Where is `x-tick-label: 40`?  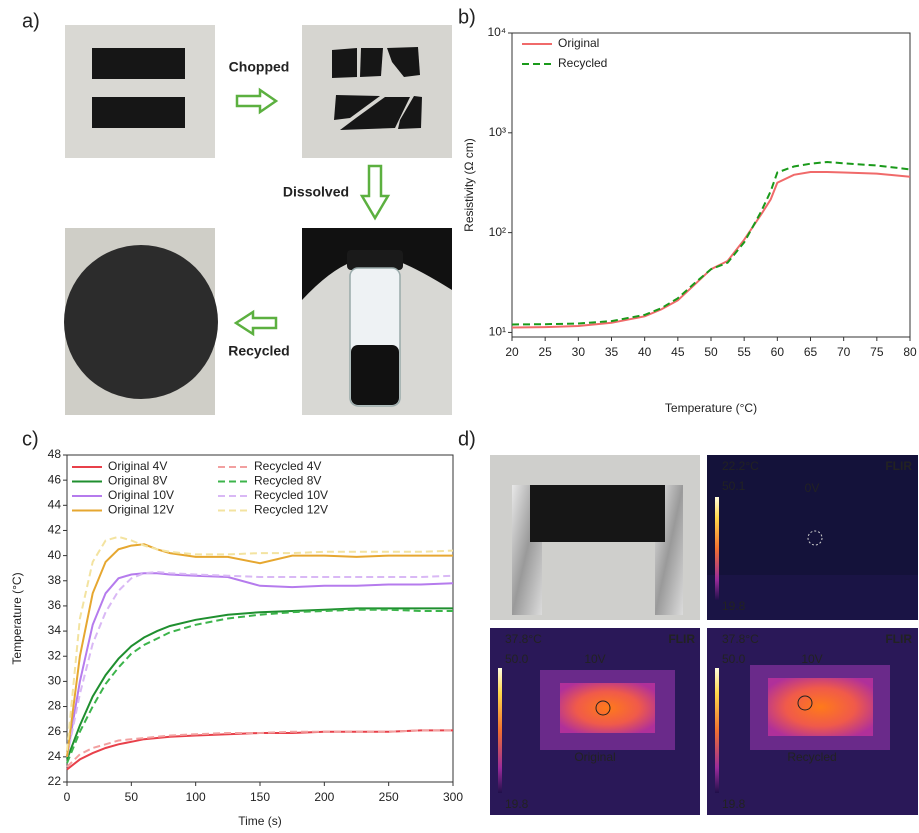 x-tick-label: 40 is located at coordinates (645, 352).